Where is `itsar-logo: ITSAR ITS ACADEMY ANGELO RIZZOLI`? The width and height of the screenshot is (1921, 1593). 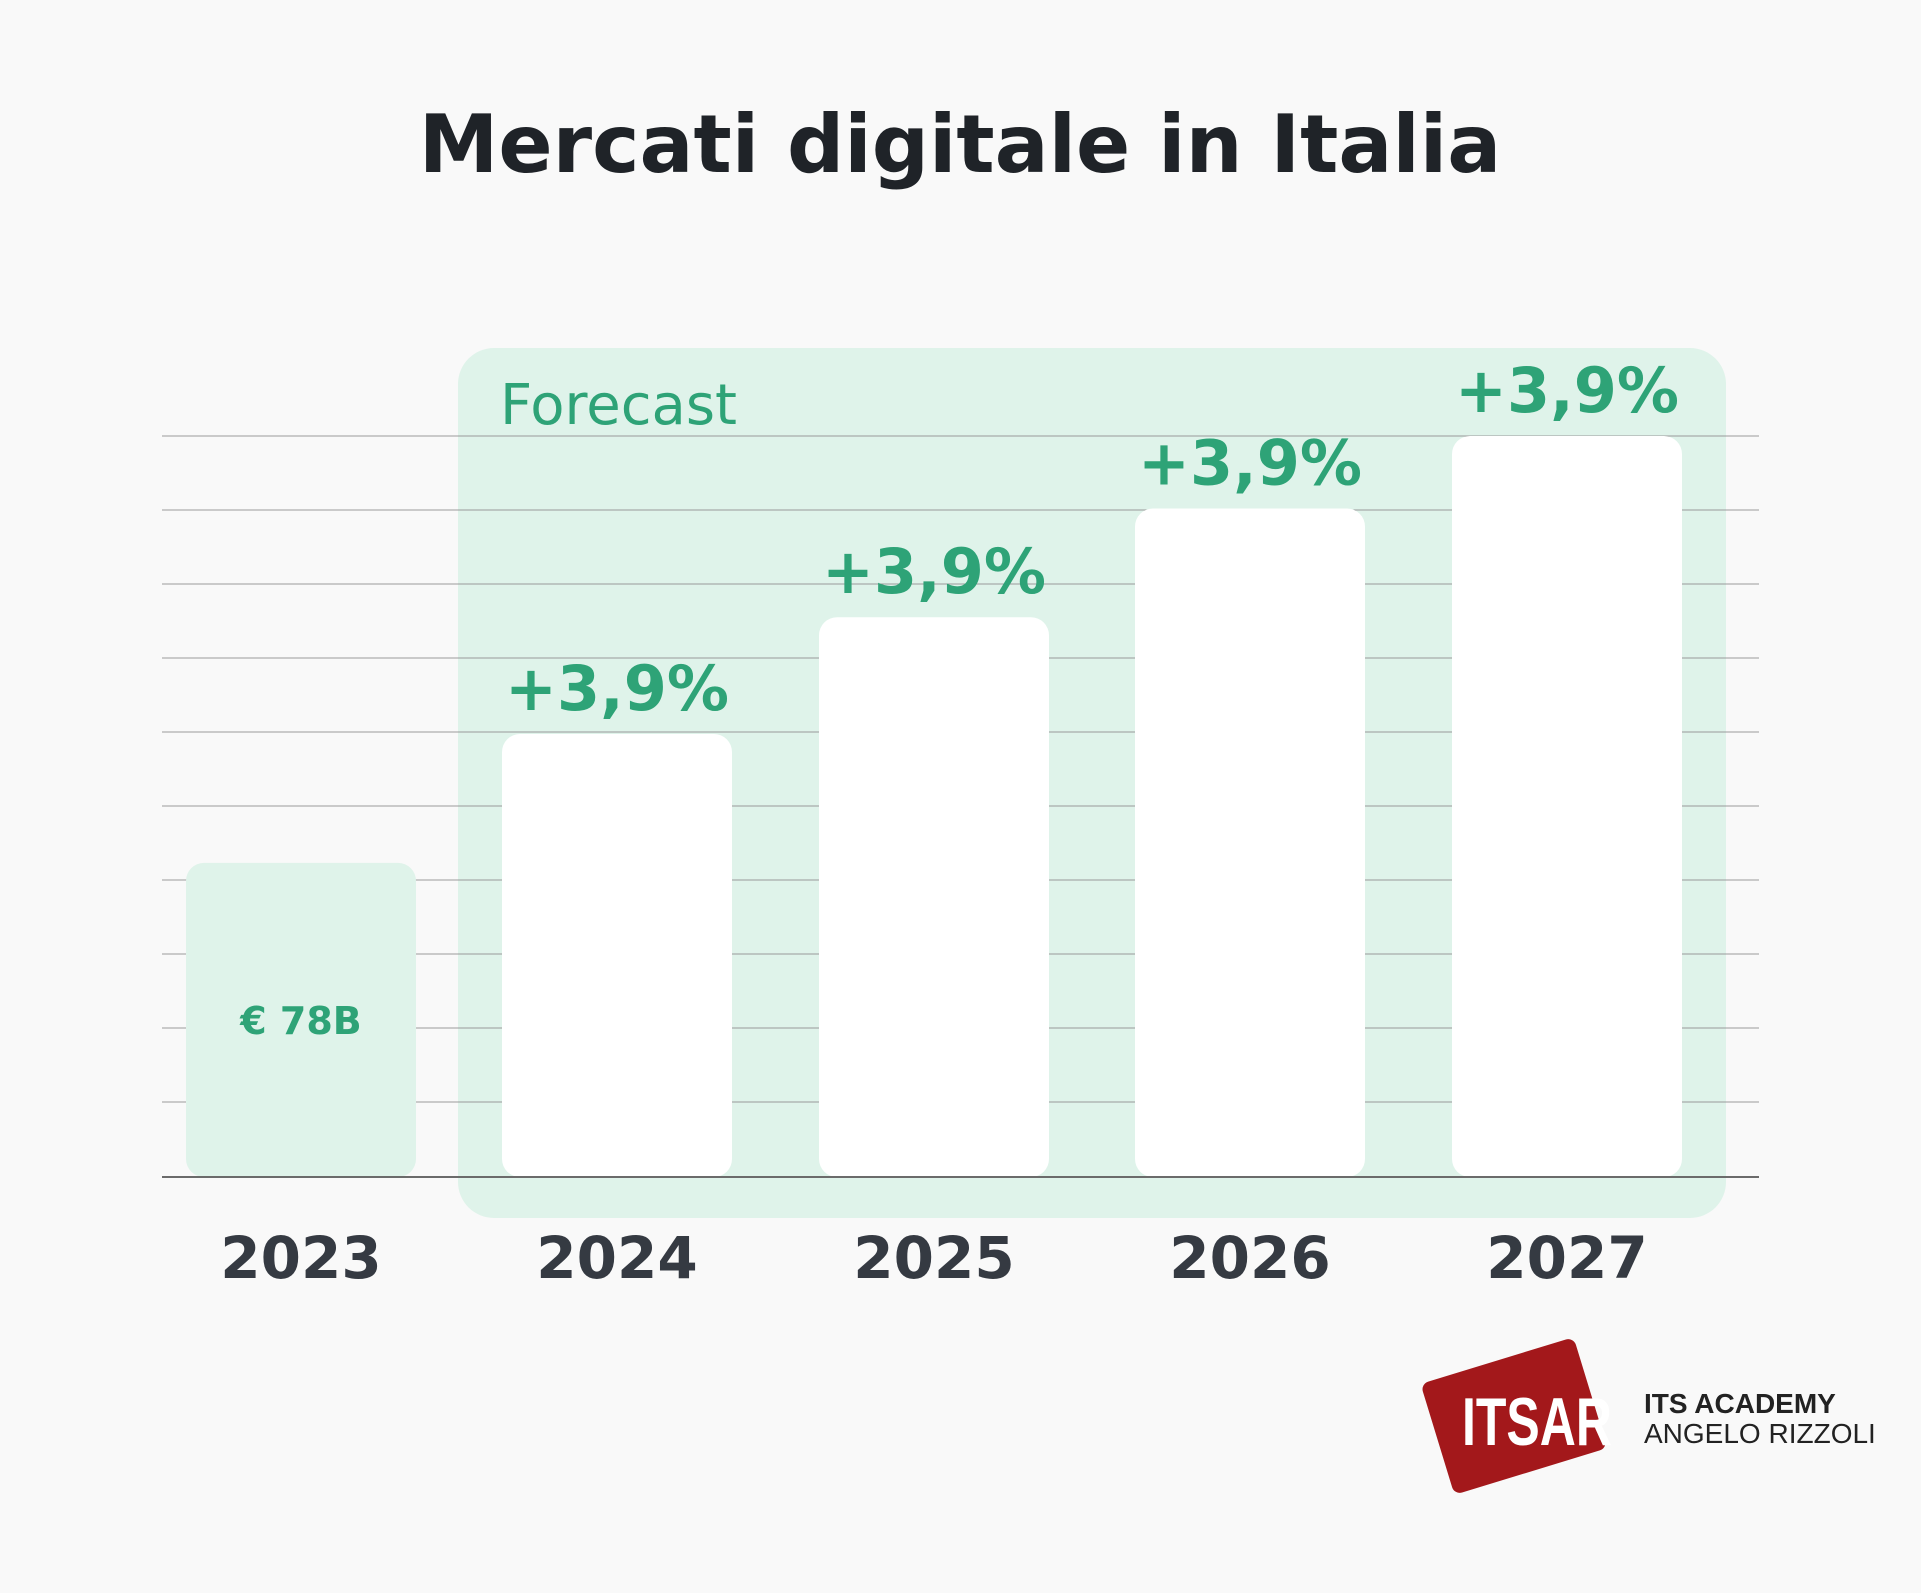
itsar-logo: ITSAR ITS ACADEMY ANGELO RIZZOLI is located at coordinates (1649, 1416).